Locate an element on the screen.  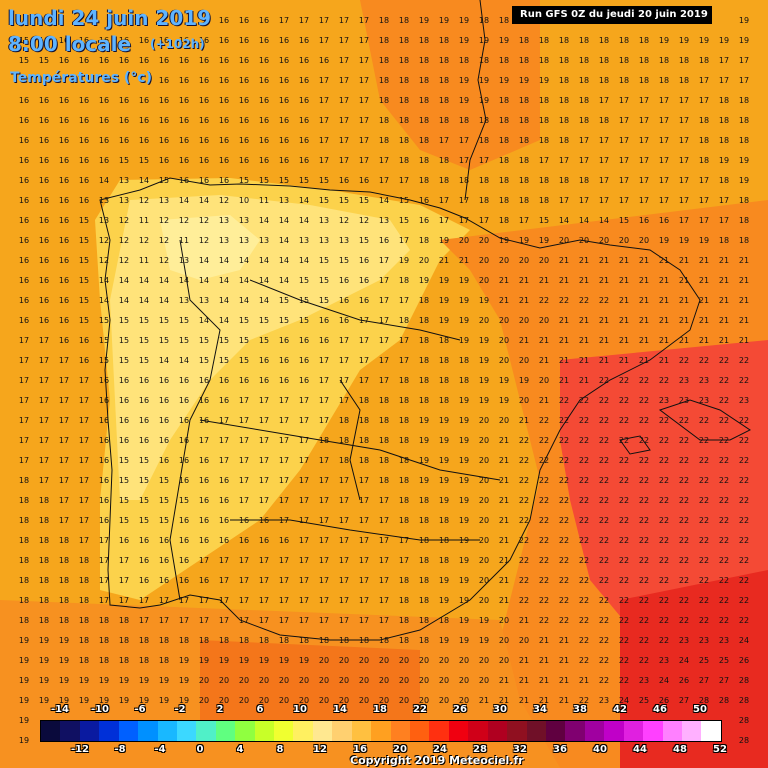
temperature-value: 11 is located at coordinates (144, 220).